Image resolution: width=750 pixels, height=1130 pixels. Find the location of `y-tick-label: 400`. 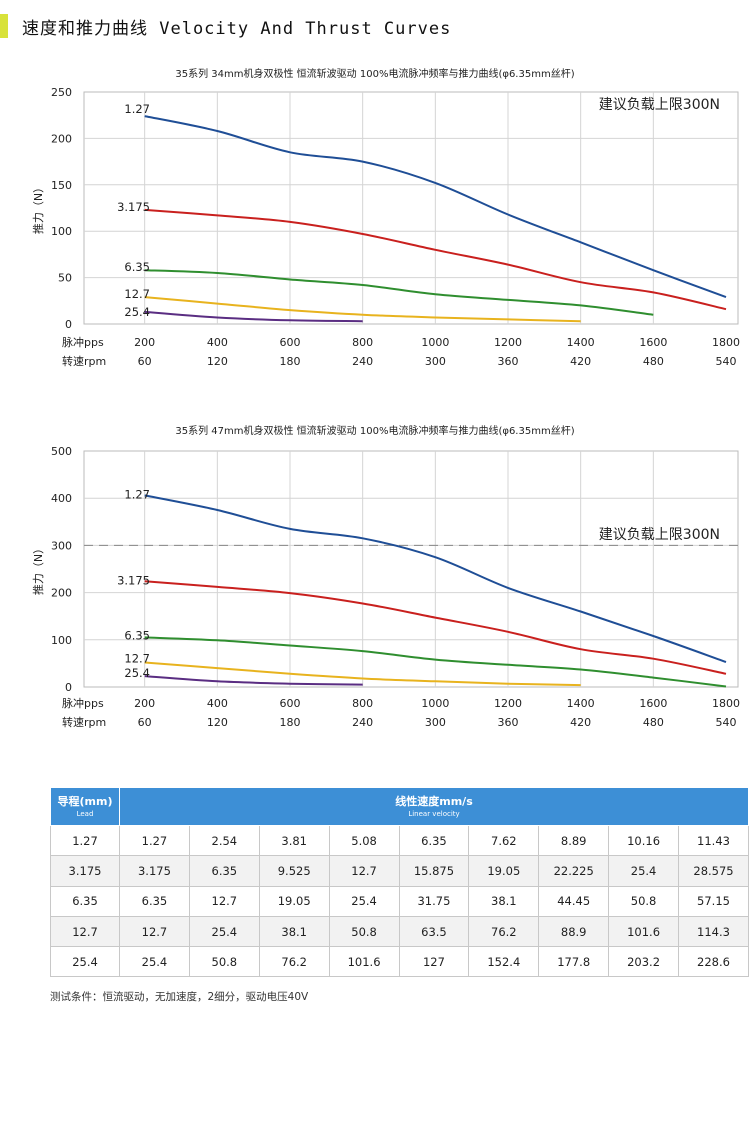

y-tick-label: 400 is located at coordinates (61, 498).